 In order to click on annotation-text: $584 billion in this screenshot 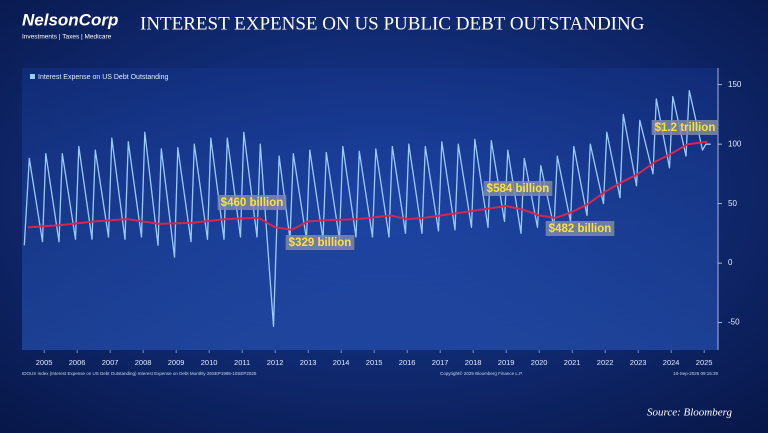, I will do `click(518, 189)`.